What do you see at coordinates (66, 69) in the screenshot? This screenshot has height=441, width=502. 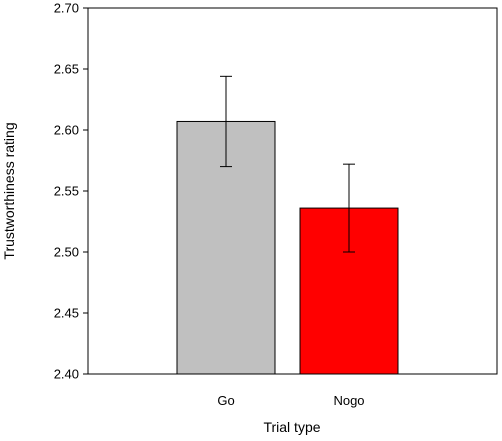 I see `y-tick-label: 2.65` at bounding box center [66, 69].